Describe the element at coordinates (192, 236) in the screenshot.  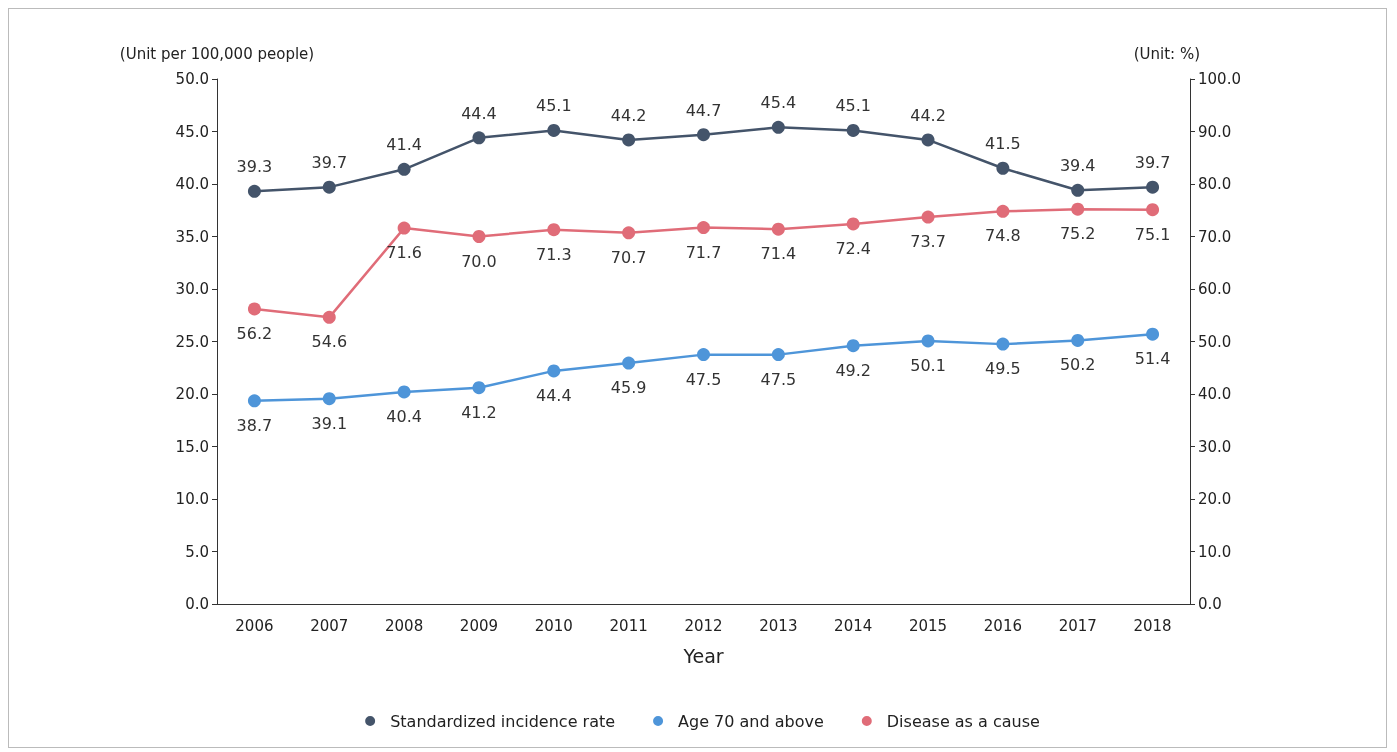
I see `y-tick-label: 35.0` at that location.